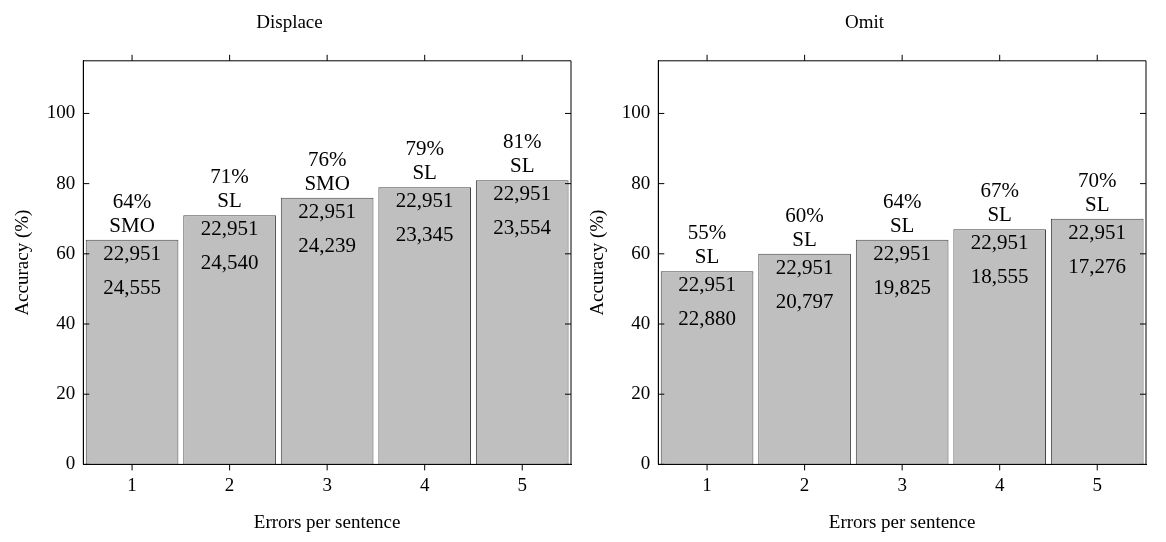 This screenshot has height=542, width=1166. I want to click on data-label: 64% SL, so click(902, 212).